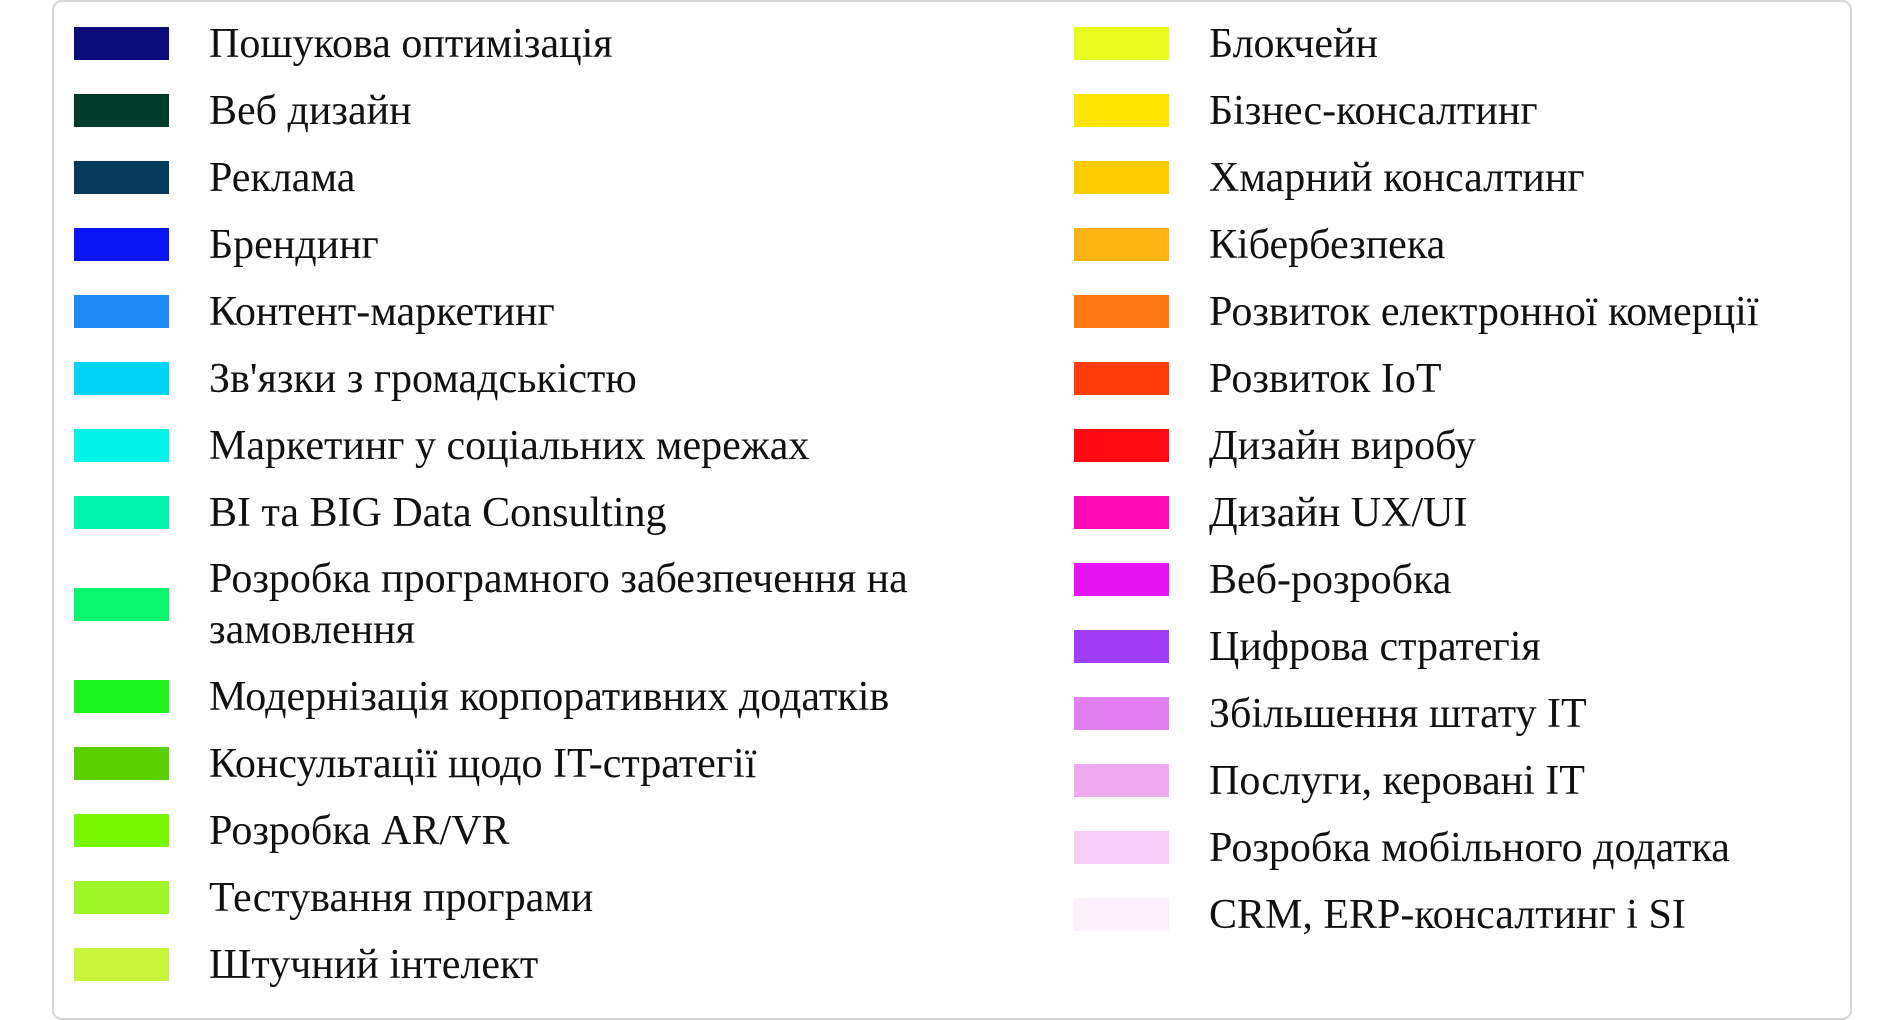 The height and width of the screenshot is (1020, 1890). I want to click on legend-item: Штучний інтелект, so click(306, 964).